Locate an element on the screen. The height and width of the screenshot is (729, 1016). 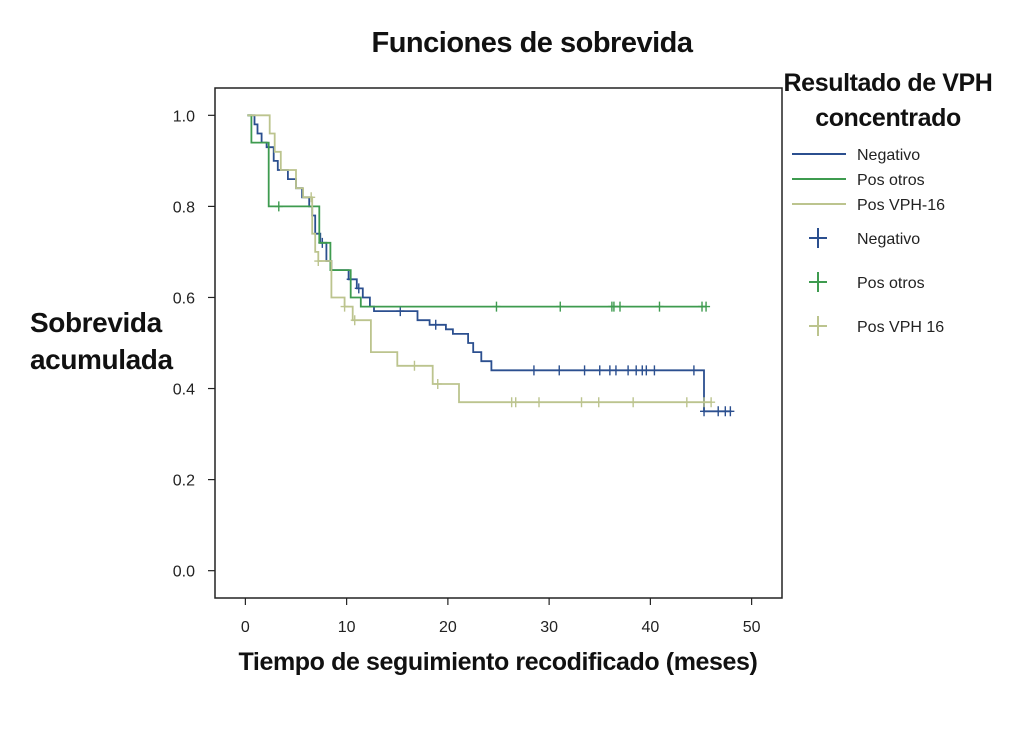
x-tick-label-2: 20 is located at coordinates (448, 627).